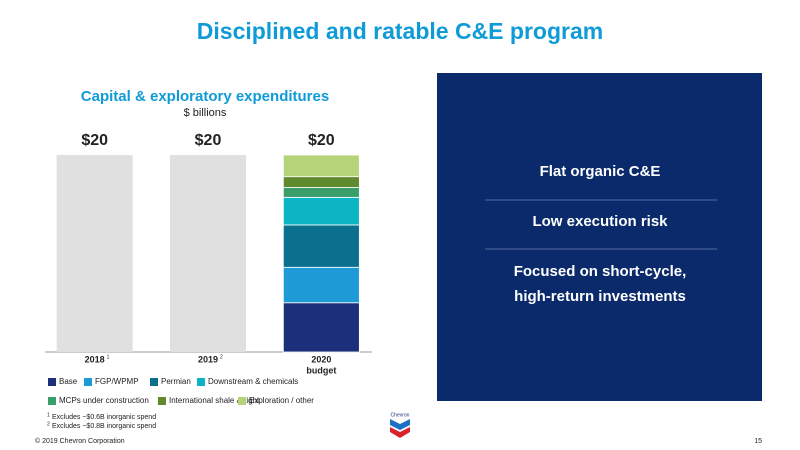 This screenshot has height=450, width=800. I want to click on legend-label: MCPs under construction, so click(104, 400).